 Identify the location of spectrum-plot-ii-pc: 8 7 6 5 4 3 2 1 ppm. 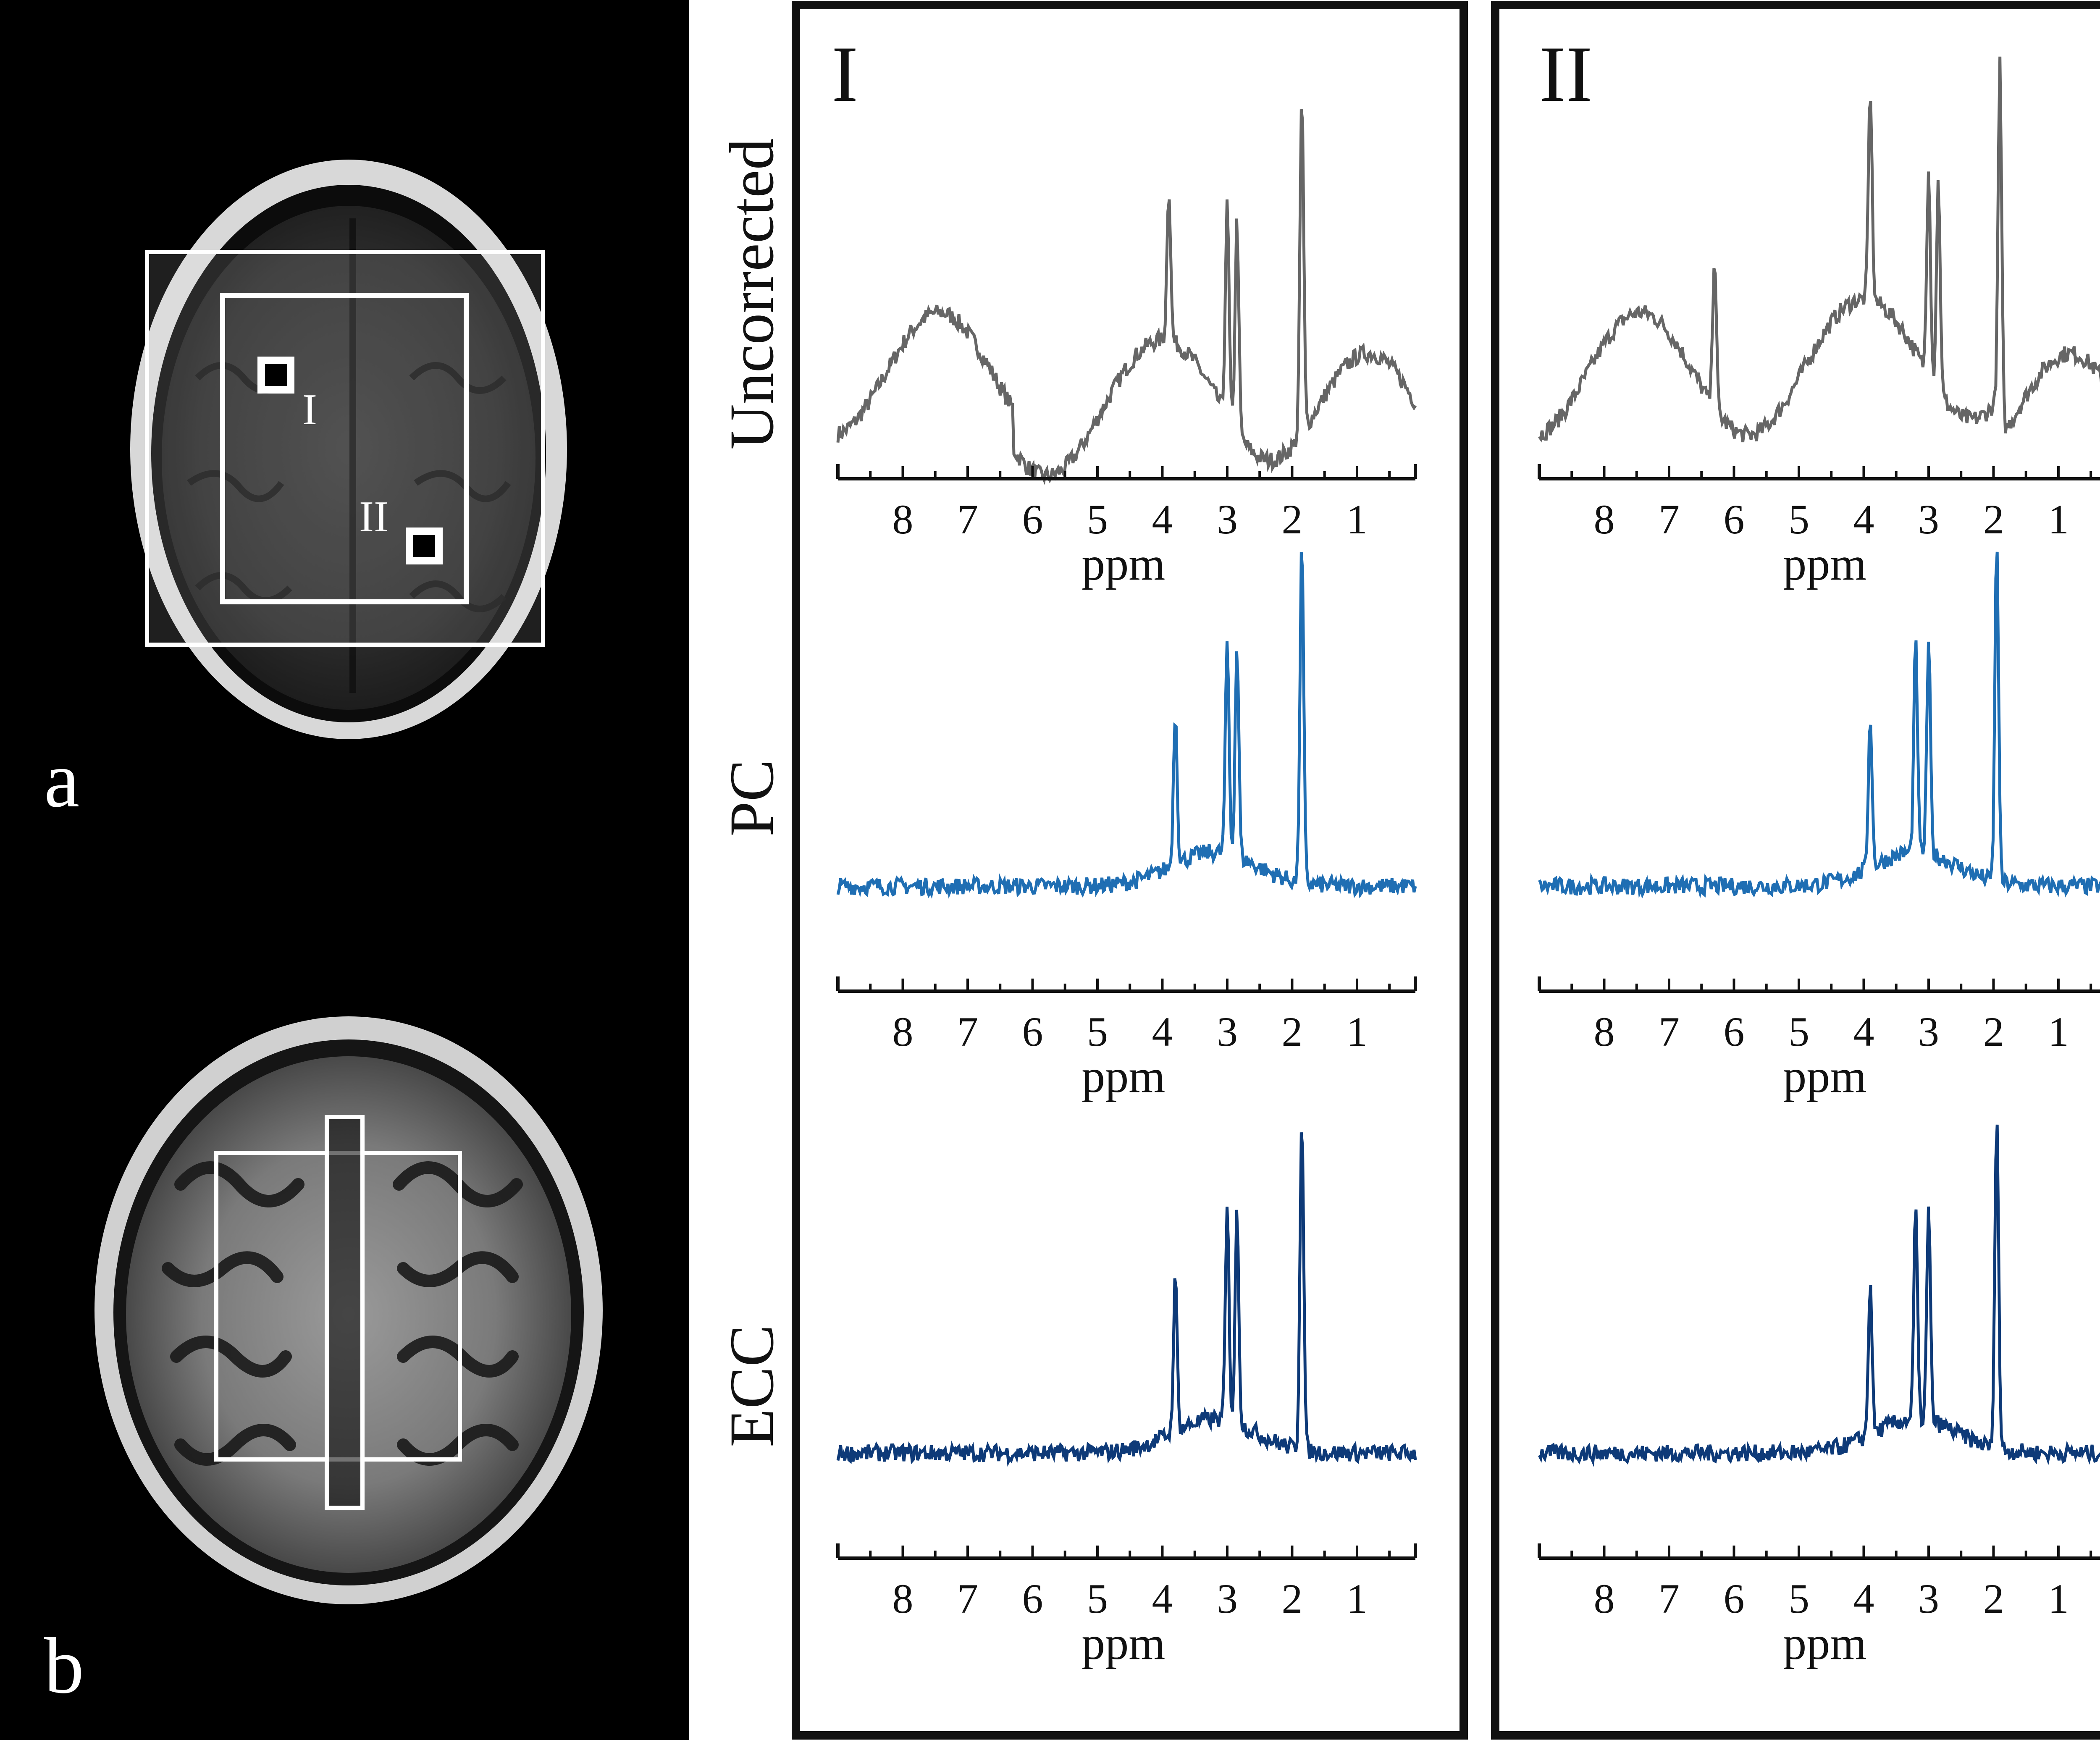
(1819, 826).